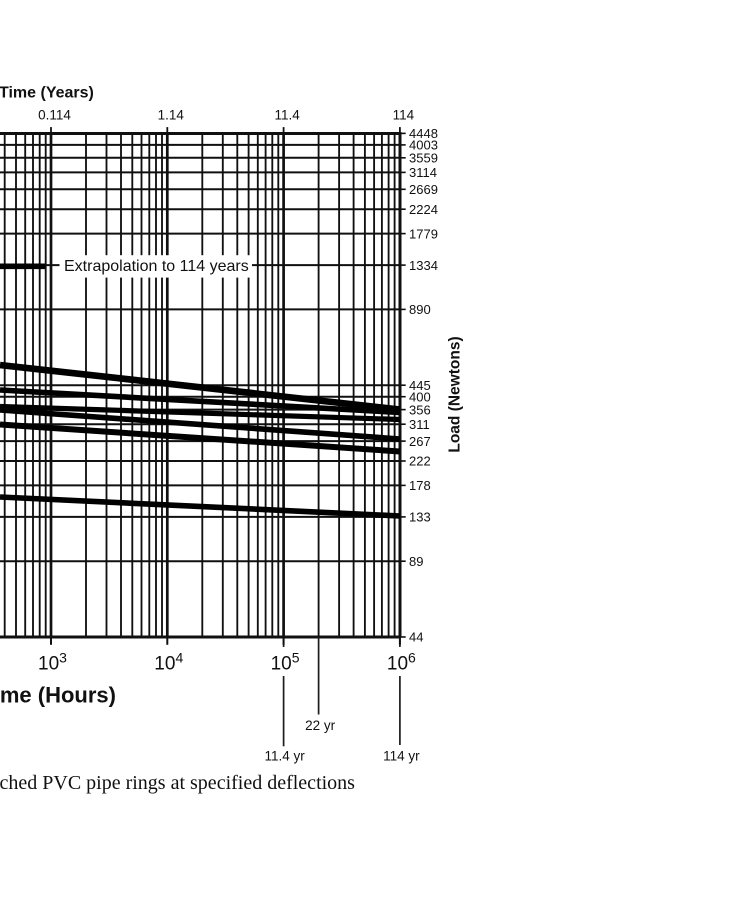 This screenshot has height=905, width=738. What do you see at coordinates (420, 409) in the screenshot?
I see `svg-text: 356` at bounding box center [420, 409].